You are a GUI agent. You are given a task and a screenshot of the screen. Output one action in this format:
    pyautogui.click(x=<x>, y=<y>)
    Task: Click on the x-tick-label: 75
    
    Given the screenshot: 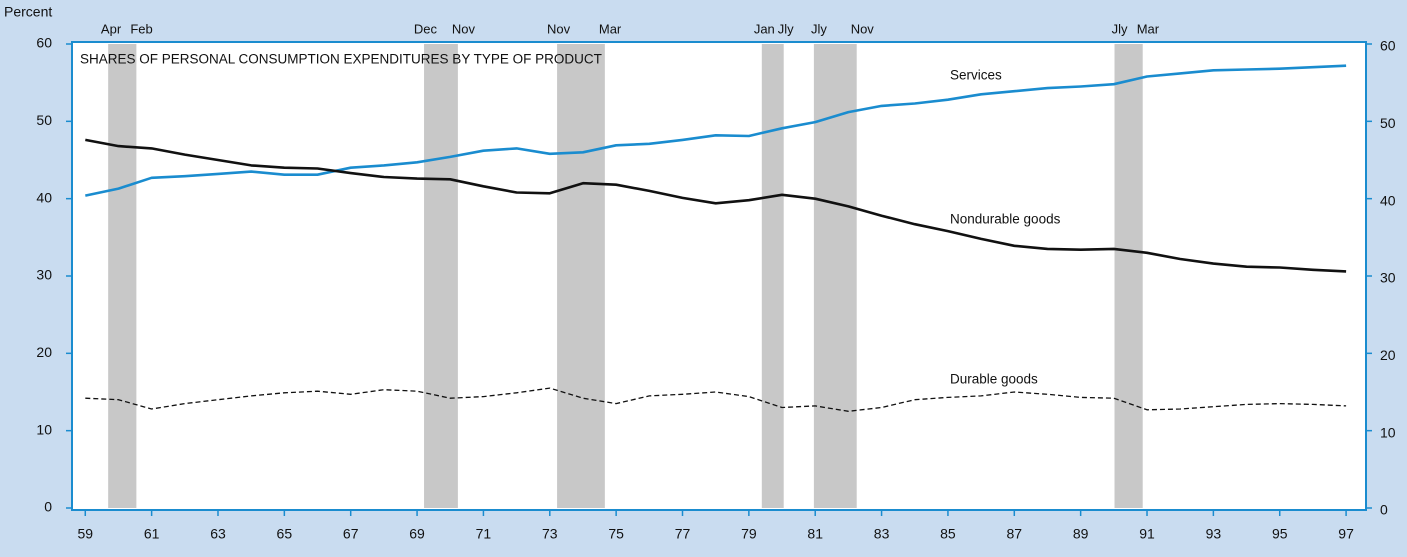 What is the action you would take?
    pyautogui.click(x=616, y=534)
    